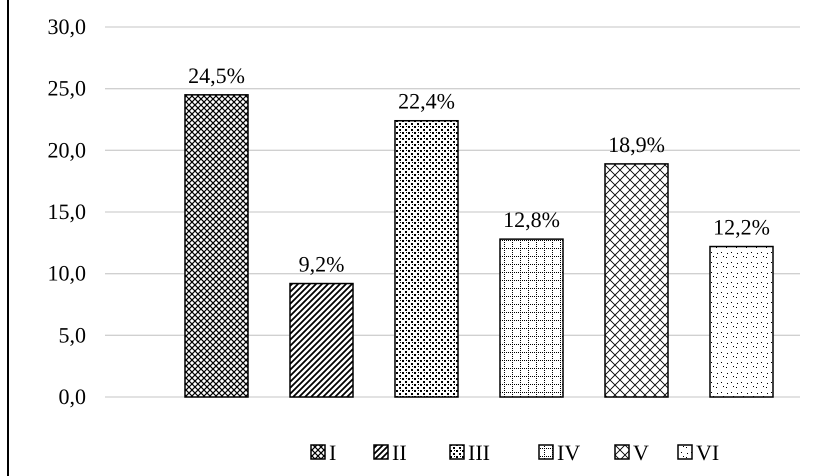 The image size is (831, 476). Describe the element at coordinates (332, 452) in the screenshot. I see `legend-label: I` at that location.